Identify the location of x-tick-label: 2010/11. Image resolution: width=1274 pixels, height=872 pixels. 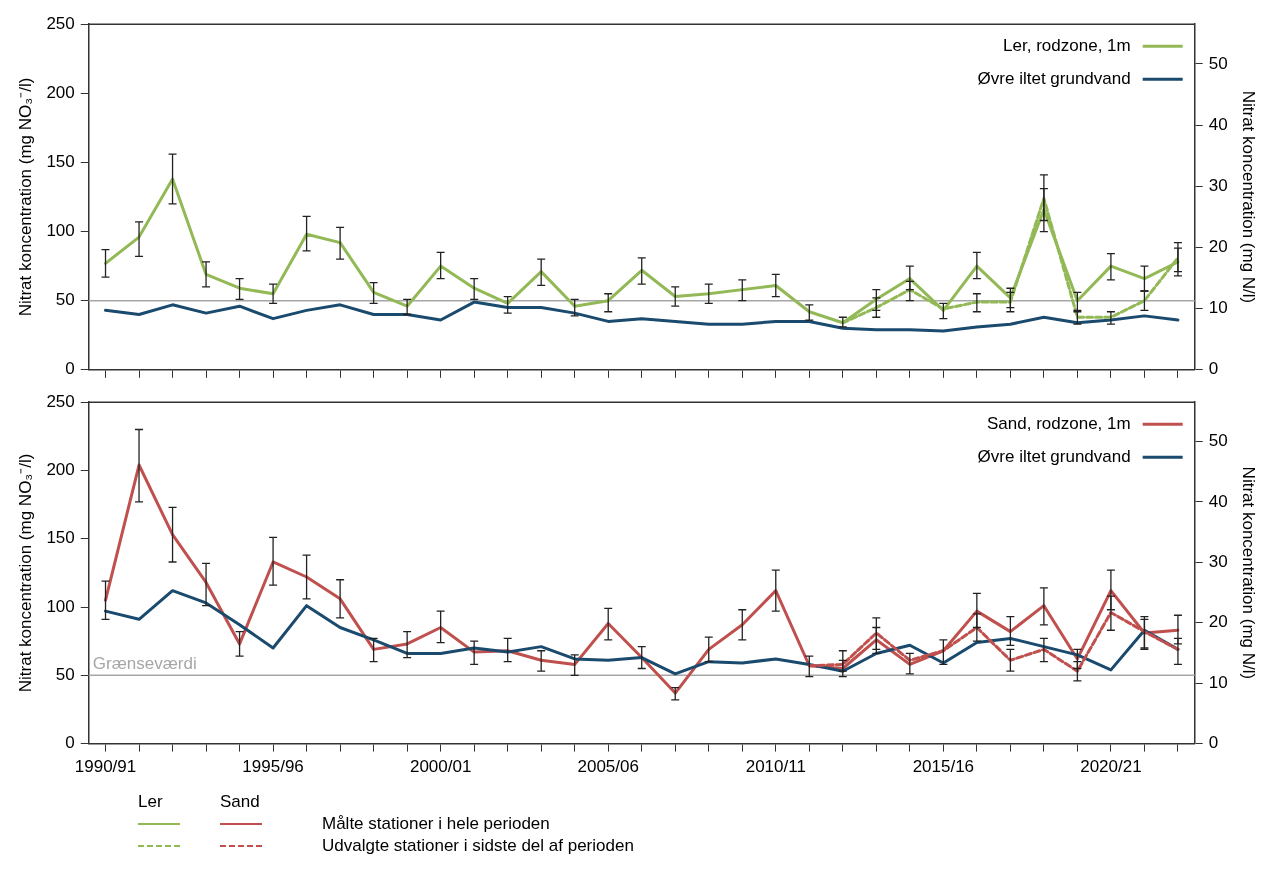
(775, 767).